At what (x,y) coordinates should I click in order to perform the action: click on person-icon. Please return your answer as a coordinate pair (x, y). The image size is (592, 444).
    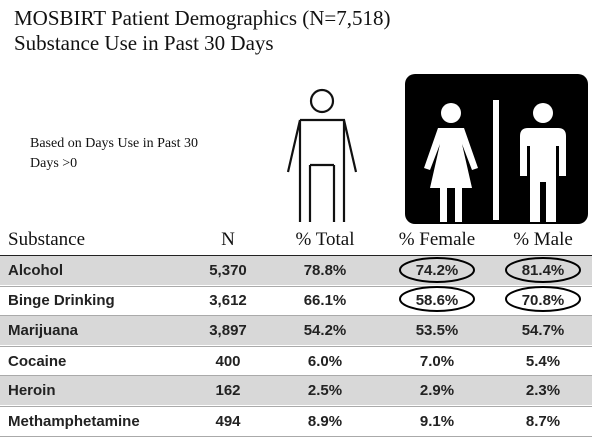
    Looking at the image, I should click on (322, 155).